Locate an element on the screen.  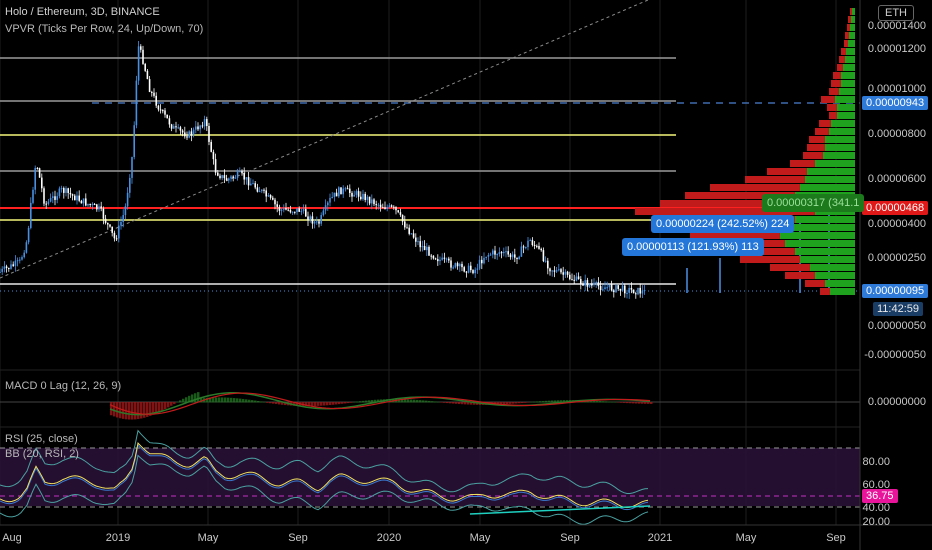
currency-button: ETH is located at coordinates (896, 13).